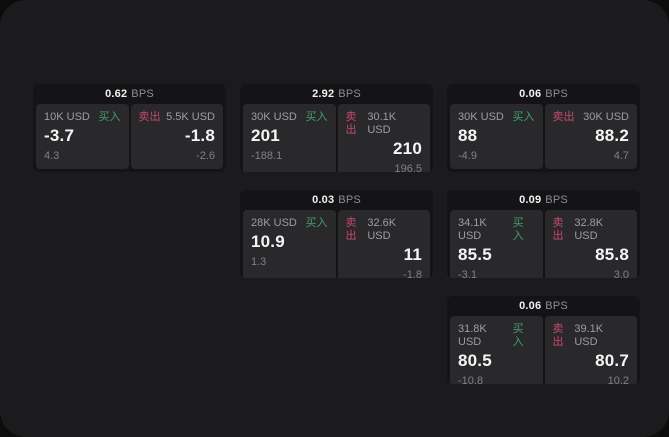 The width and height of the screenshot is (669, 437). What do you see at coordinates (412, 254) in the screenshot?
I see `sell-price: 11` at bounding box center [412, 254].